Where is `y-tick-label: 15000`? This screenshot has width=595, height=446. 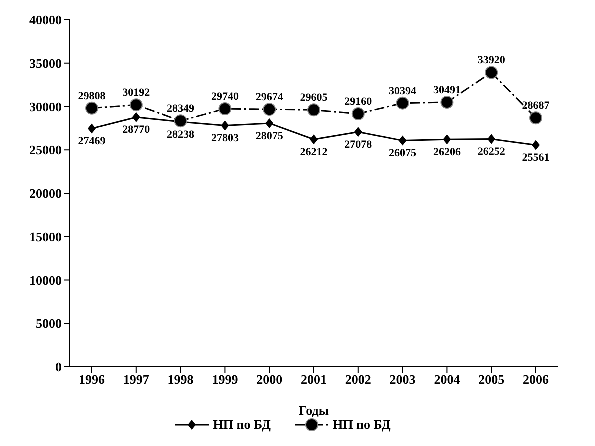
y-tick-label: 15000 is located at coordinates (46, 236).